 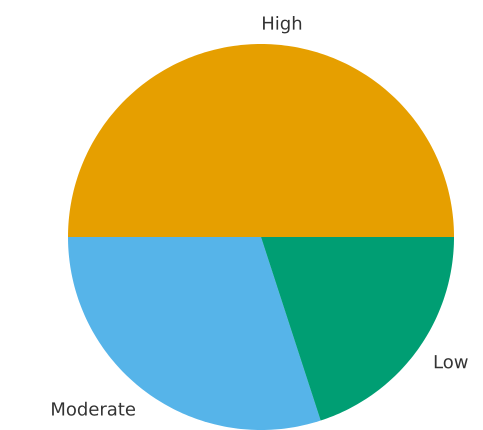 I want to click on slice-label: High, so click(x=282, y=25).